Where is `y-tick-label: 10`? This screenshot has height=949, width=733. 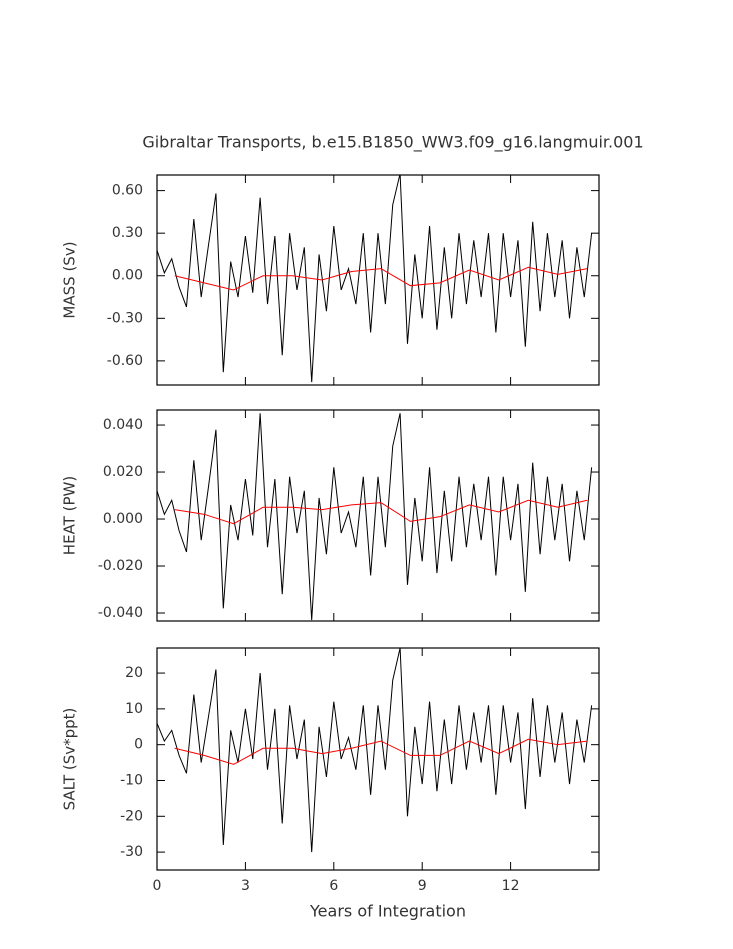
y-tick-label: 10 is located at coordinates (134, 709).